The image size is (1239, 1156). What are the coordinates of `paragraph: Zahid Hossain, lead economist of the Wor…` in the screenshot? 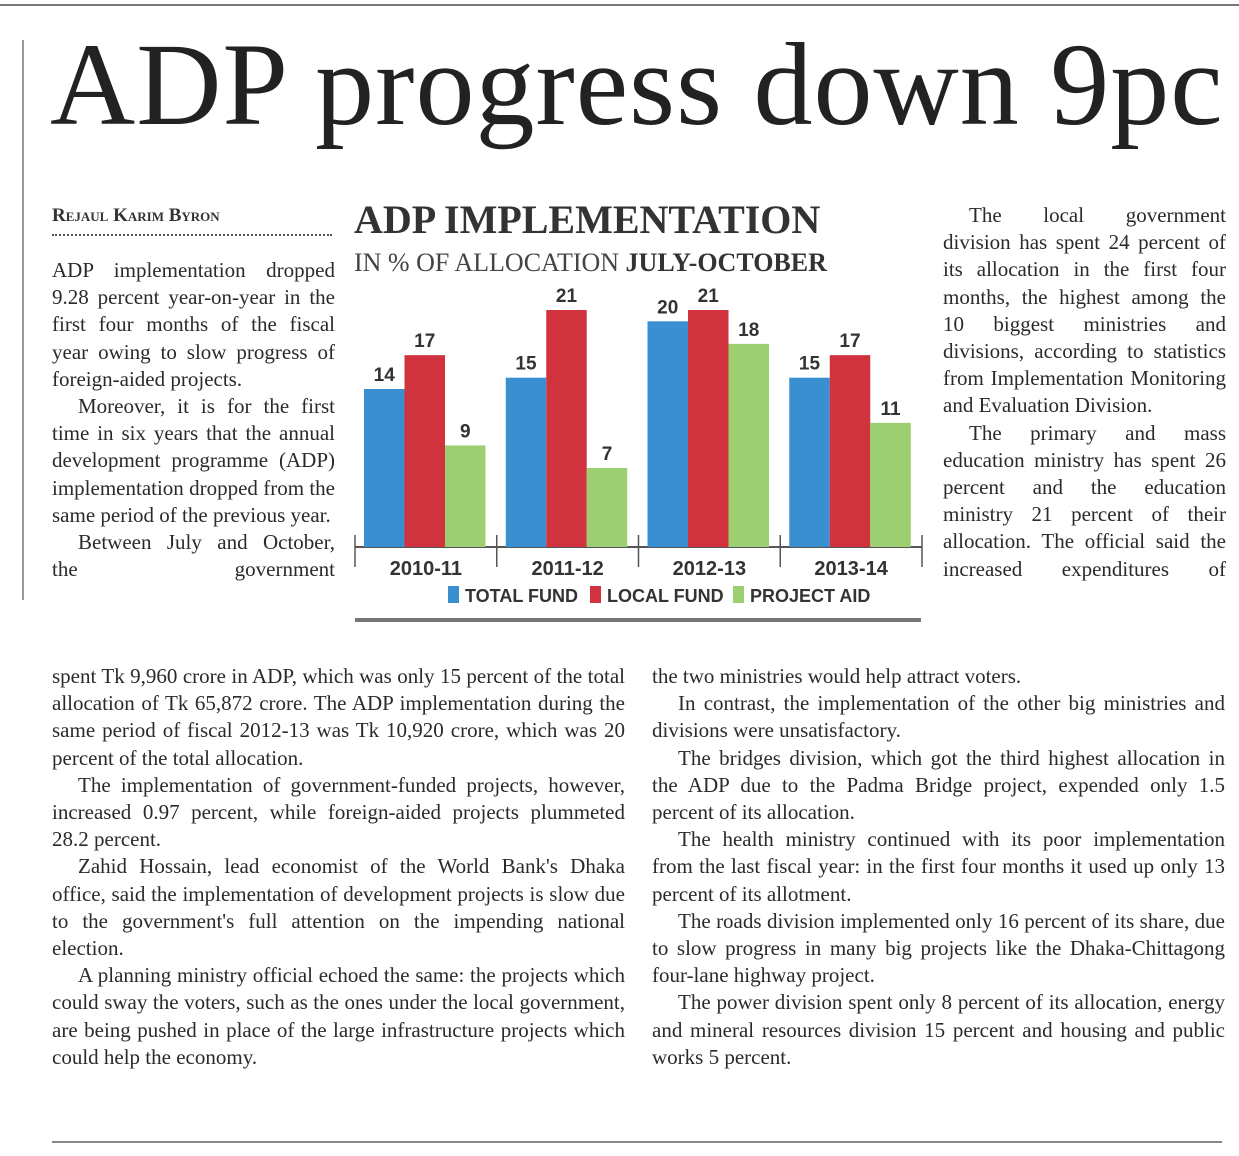 It's located at (338, 907).